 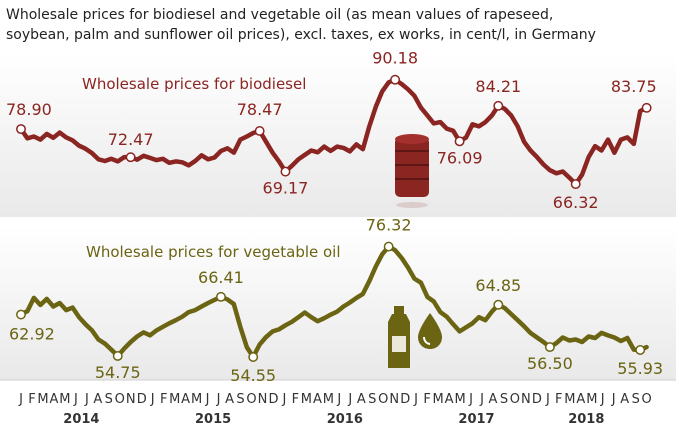 I want to click on vegetable-oil-value-label: 76.32, so click(x=389, y=225).